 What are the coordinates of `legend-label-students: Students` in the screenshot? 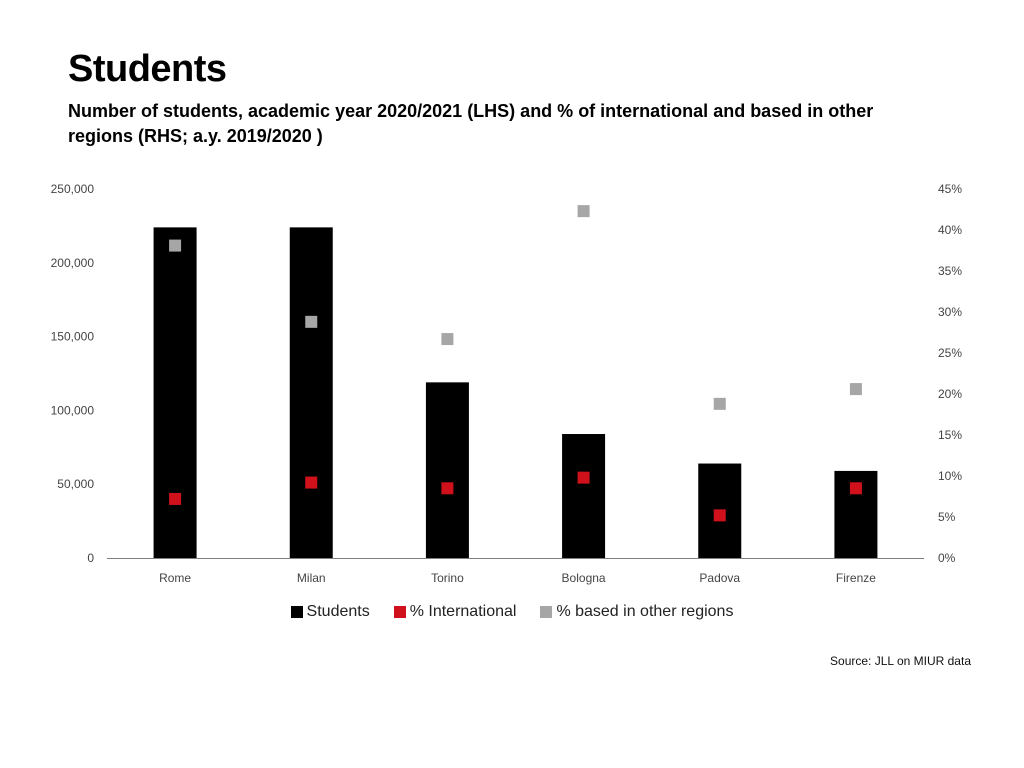 It's located at (338, 611).